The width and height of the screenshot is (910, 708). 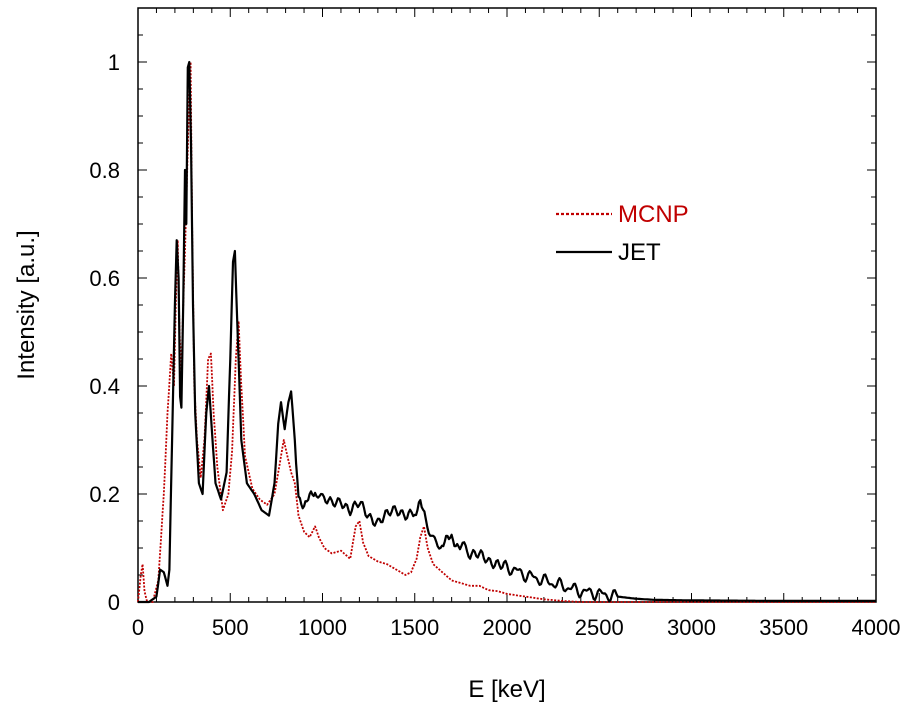 I want to click on x-tick-label: 0, so click(x=138, y=627).